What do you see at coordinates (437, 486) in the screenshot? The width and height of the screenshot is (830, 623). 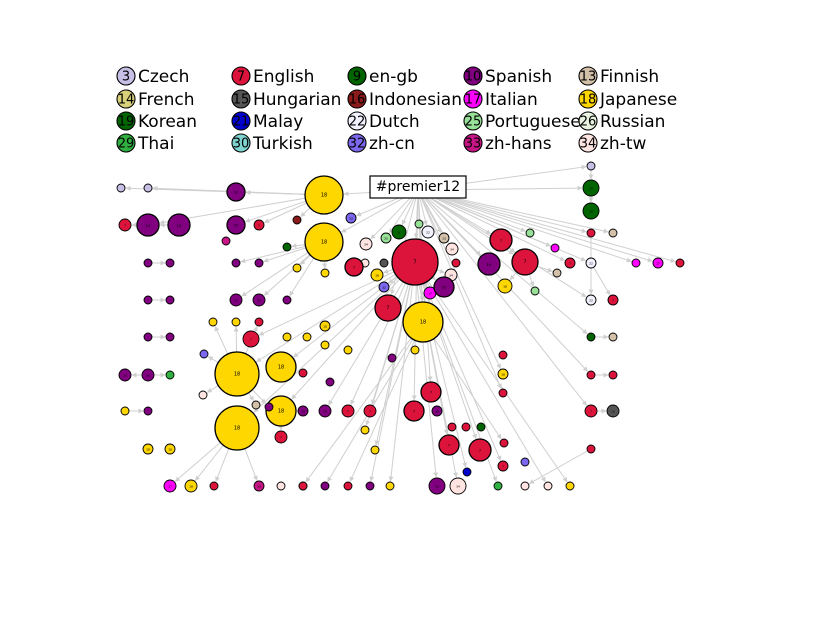 I see `node-126: 10` at bounding box center [437, 486].